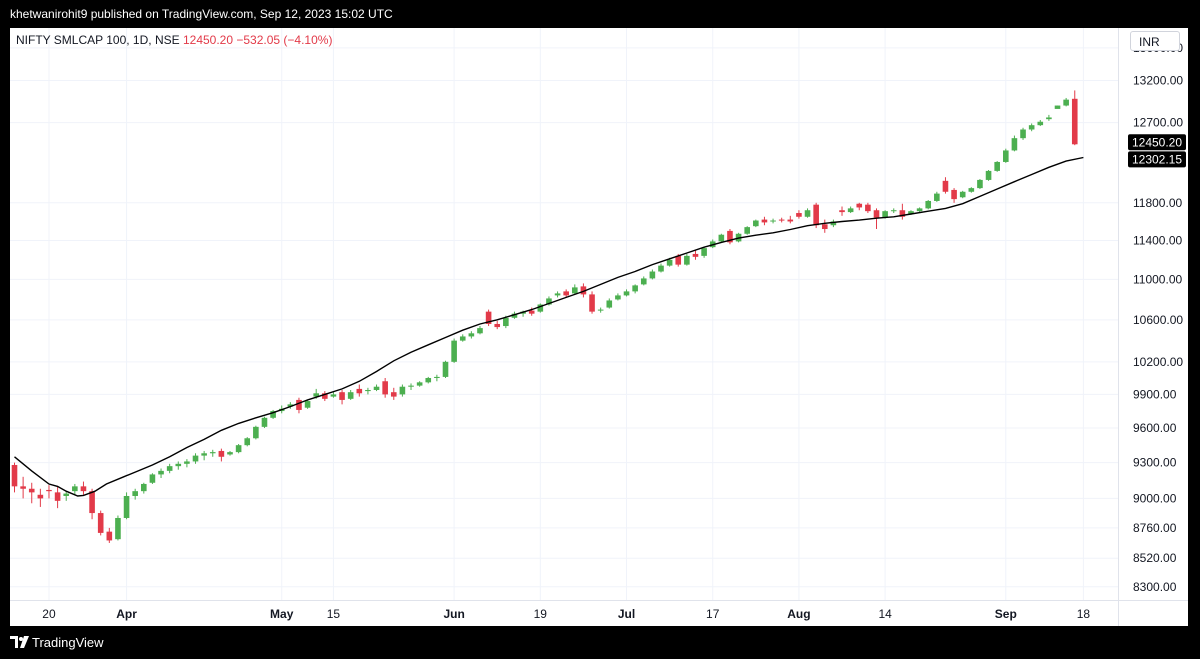 The height and width of the screenshot is (659, 1200). Describe the element at coordinates (1157, 142) in the screenshot. I see `price-label-box` at that location.